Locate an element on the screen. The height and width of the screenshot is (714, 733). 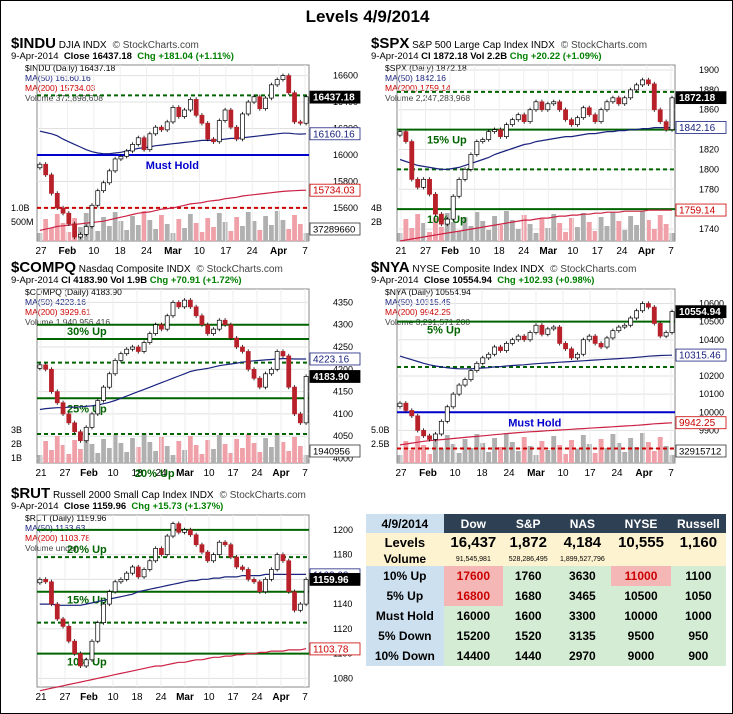
y-tick-label: 1200 is located at coordinates (343, 530).